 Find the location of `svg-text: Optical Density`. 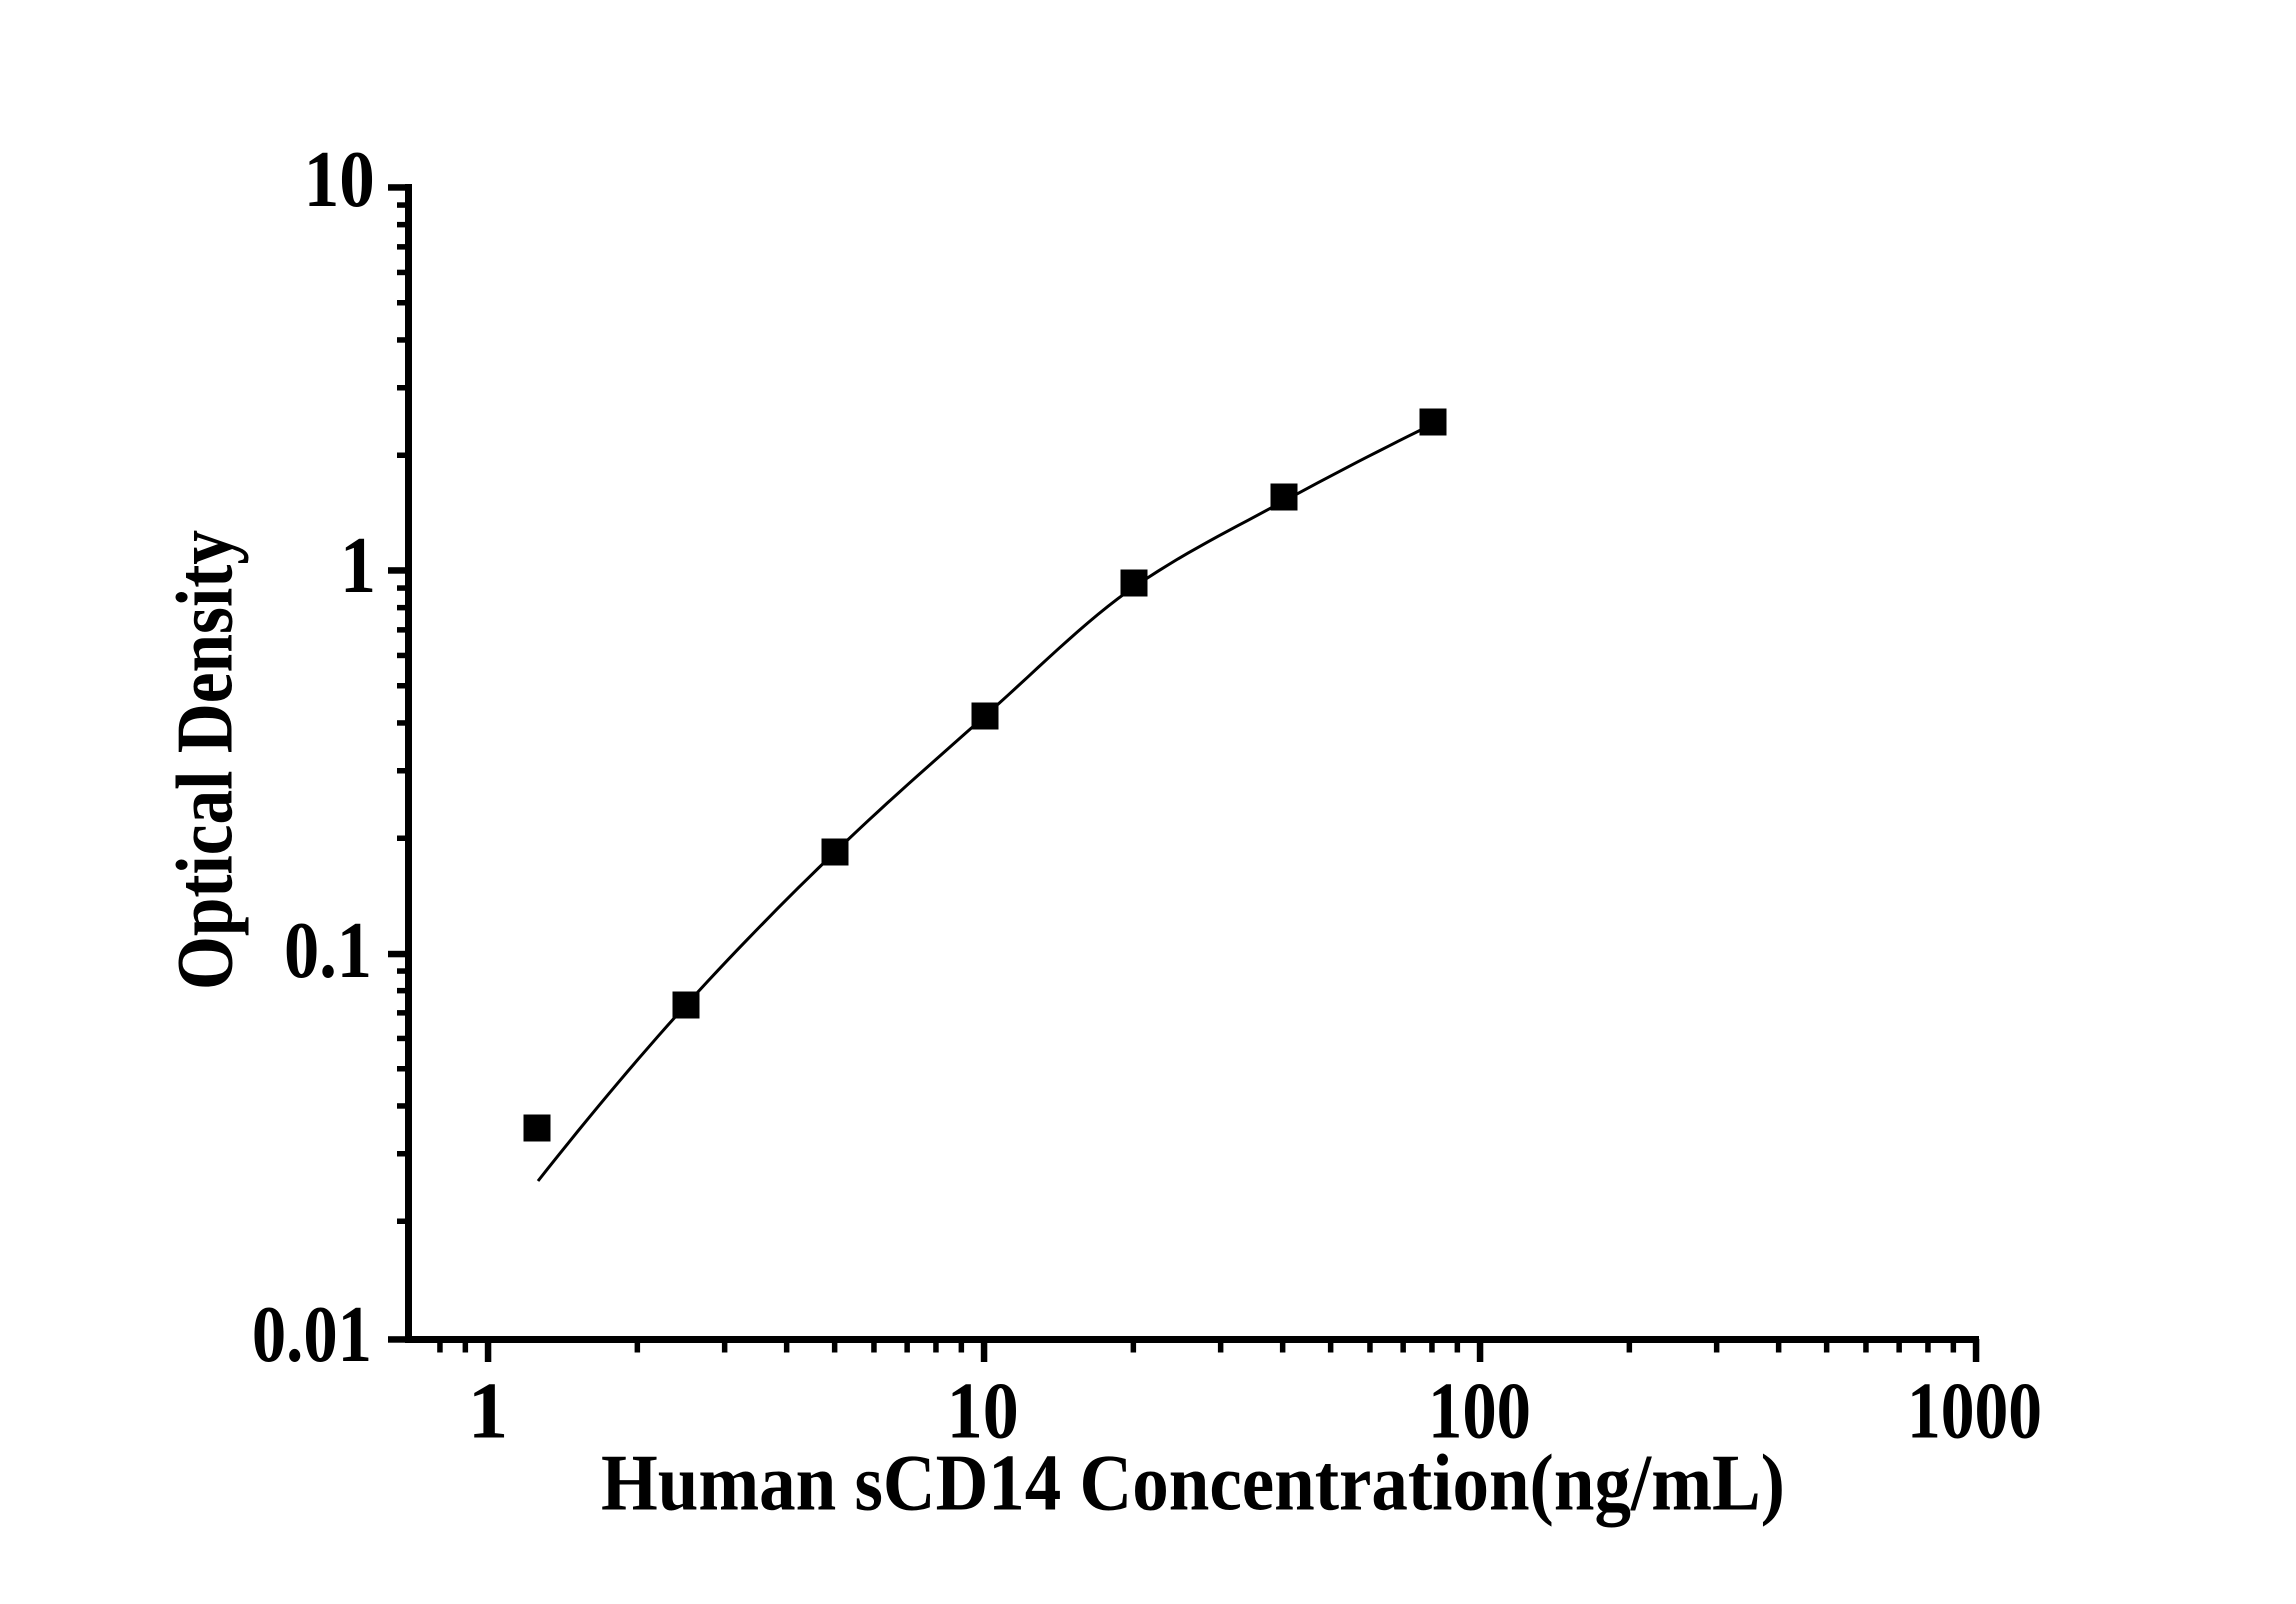

svg-text: Optical Density is located at coordinates (205, 760).